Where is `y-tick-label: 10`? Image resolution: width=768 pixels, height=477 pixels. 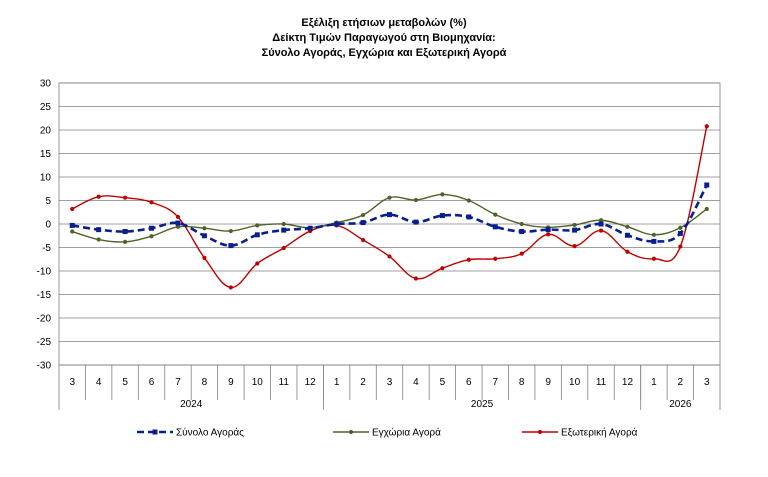
y-tick-label: 10 is located at coordinates (46, 178).